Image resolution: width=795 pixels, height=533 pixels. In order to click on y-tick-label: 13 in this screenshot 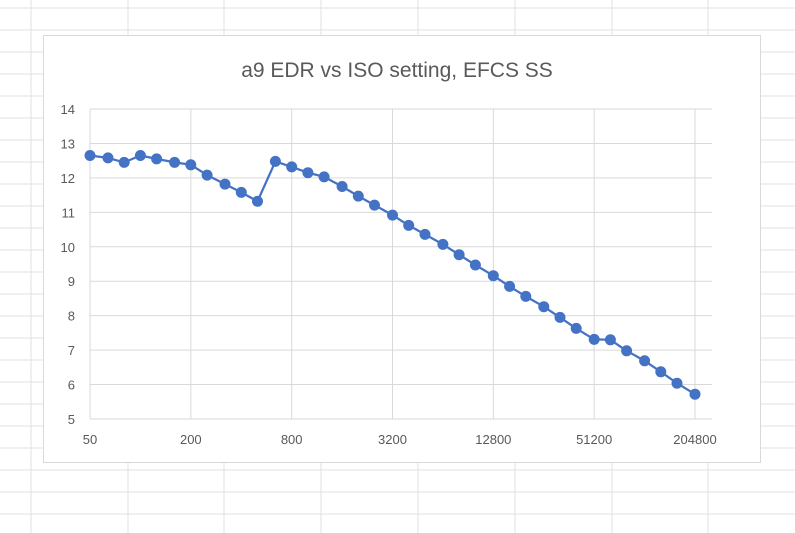, I will do `click(68, 143)`.